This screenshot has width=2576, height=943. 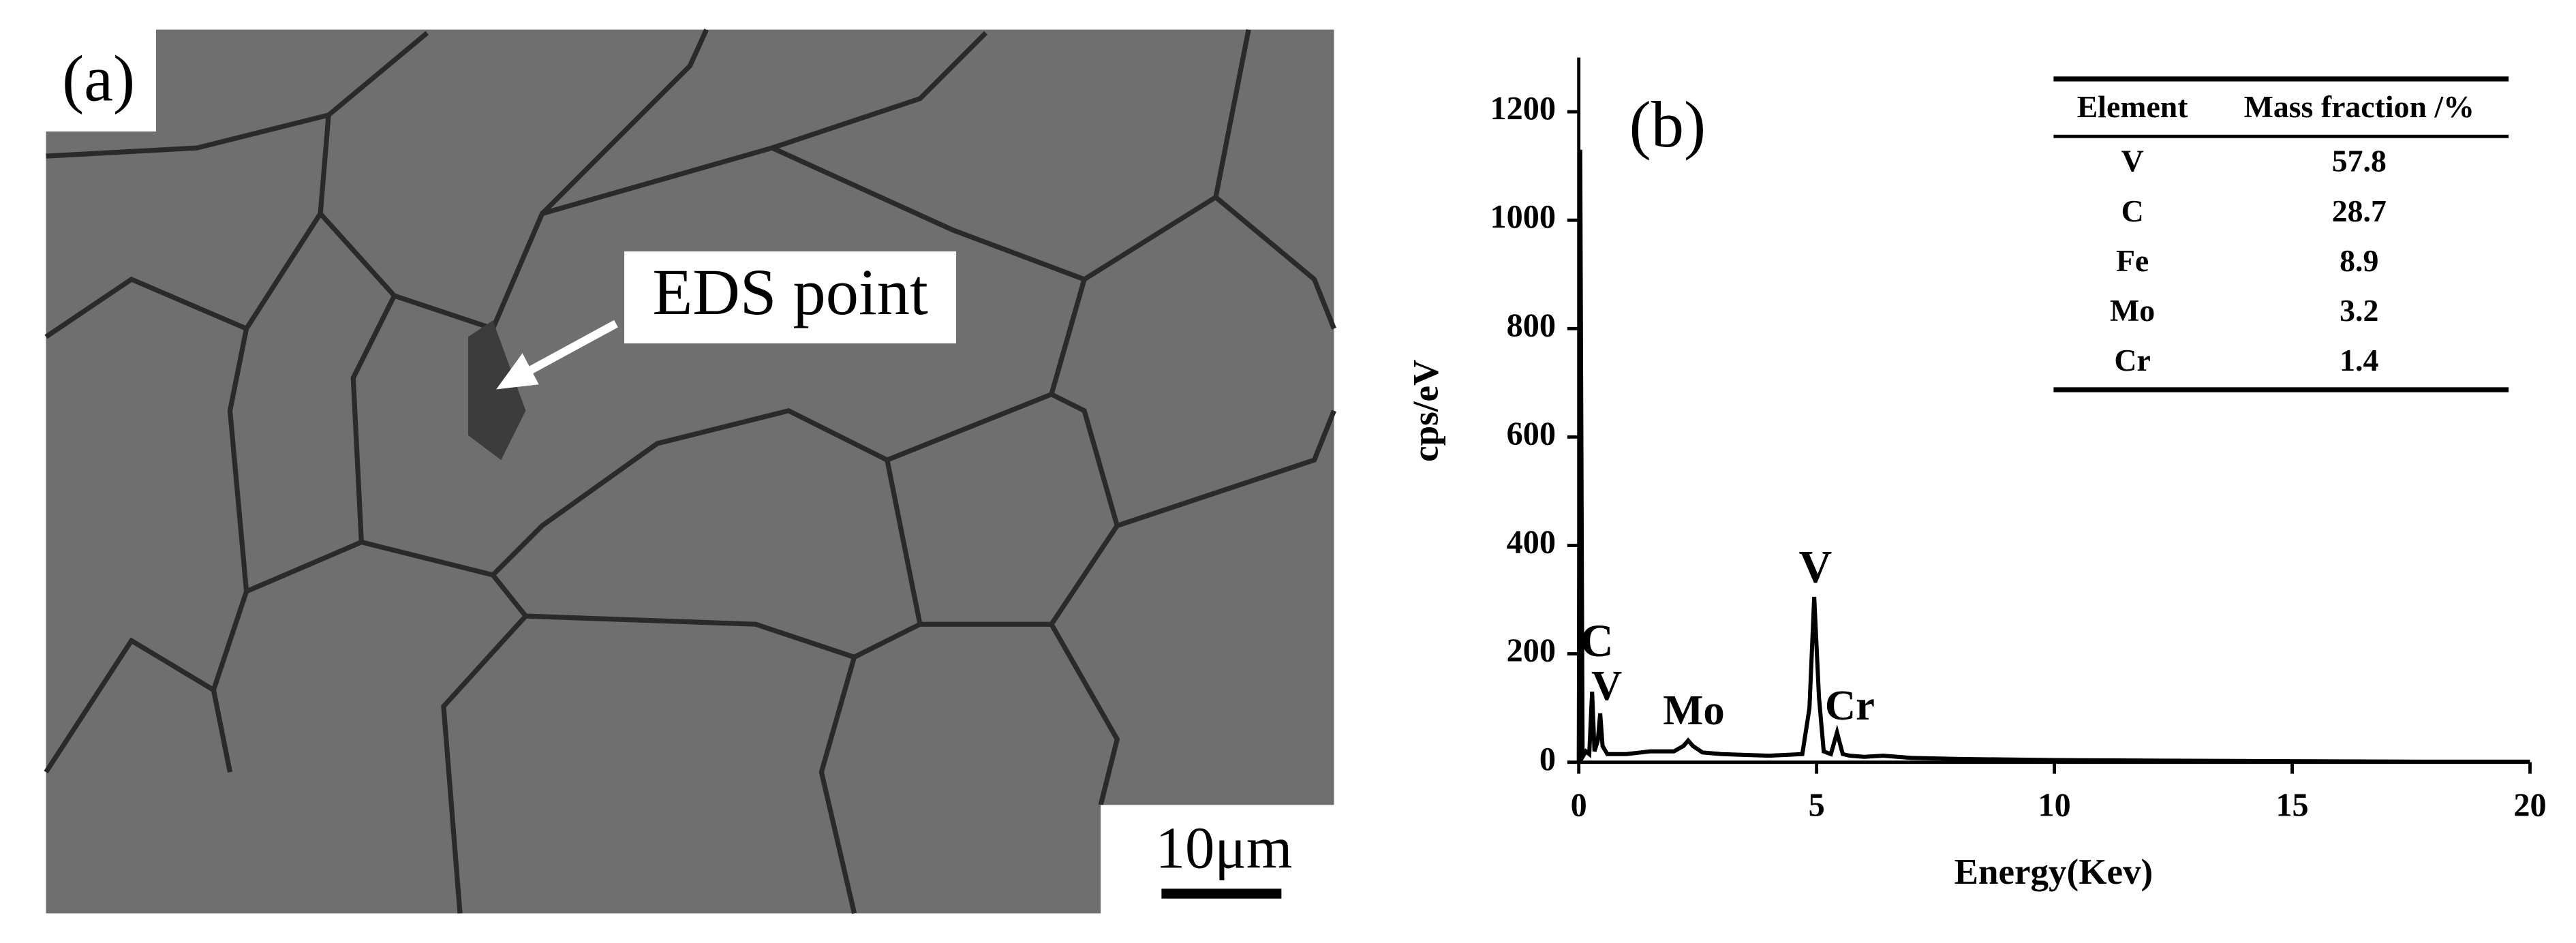 I want to click on label-box, so click(x=101, y=80).